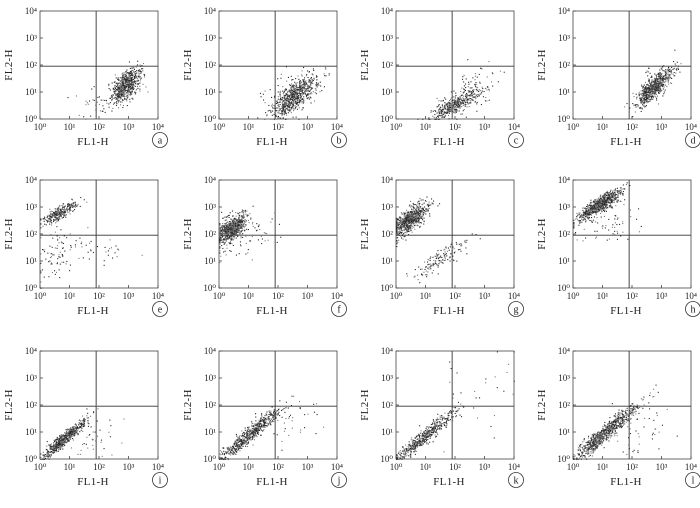 Image resolution: width=700 pixels, height=508 pixels. Describe the element at coordinates (30, 119) in the screenshot. I see `y-tick-label: 10⁰` at that location.